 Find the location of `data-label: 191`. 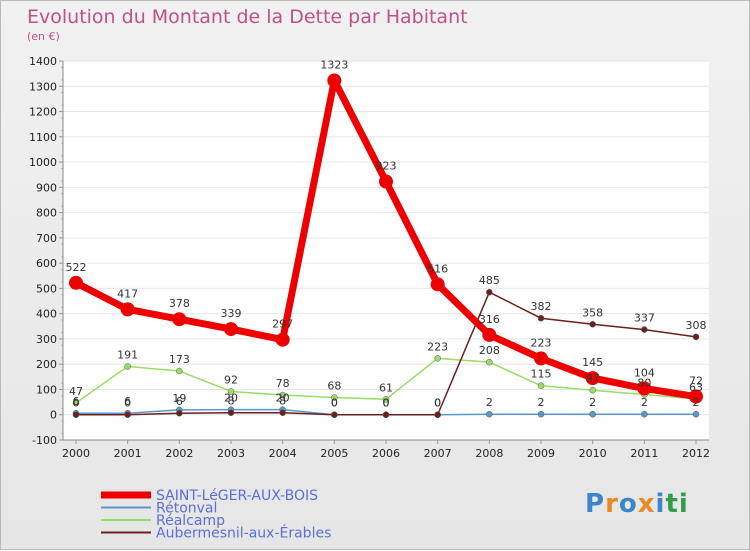

data-label: 191 is located at coordinates (127, 354).